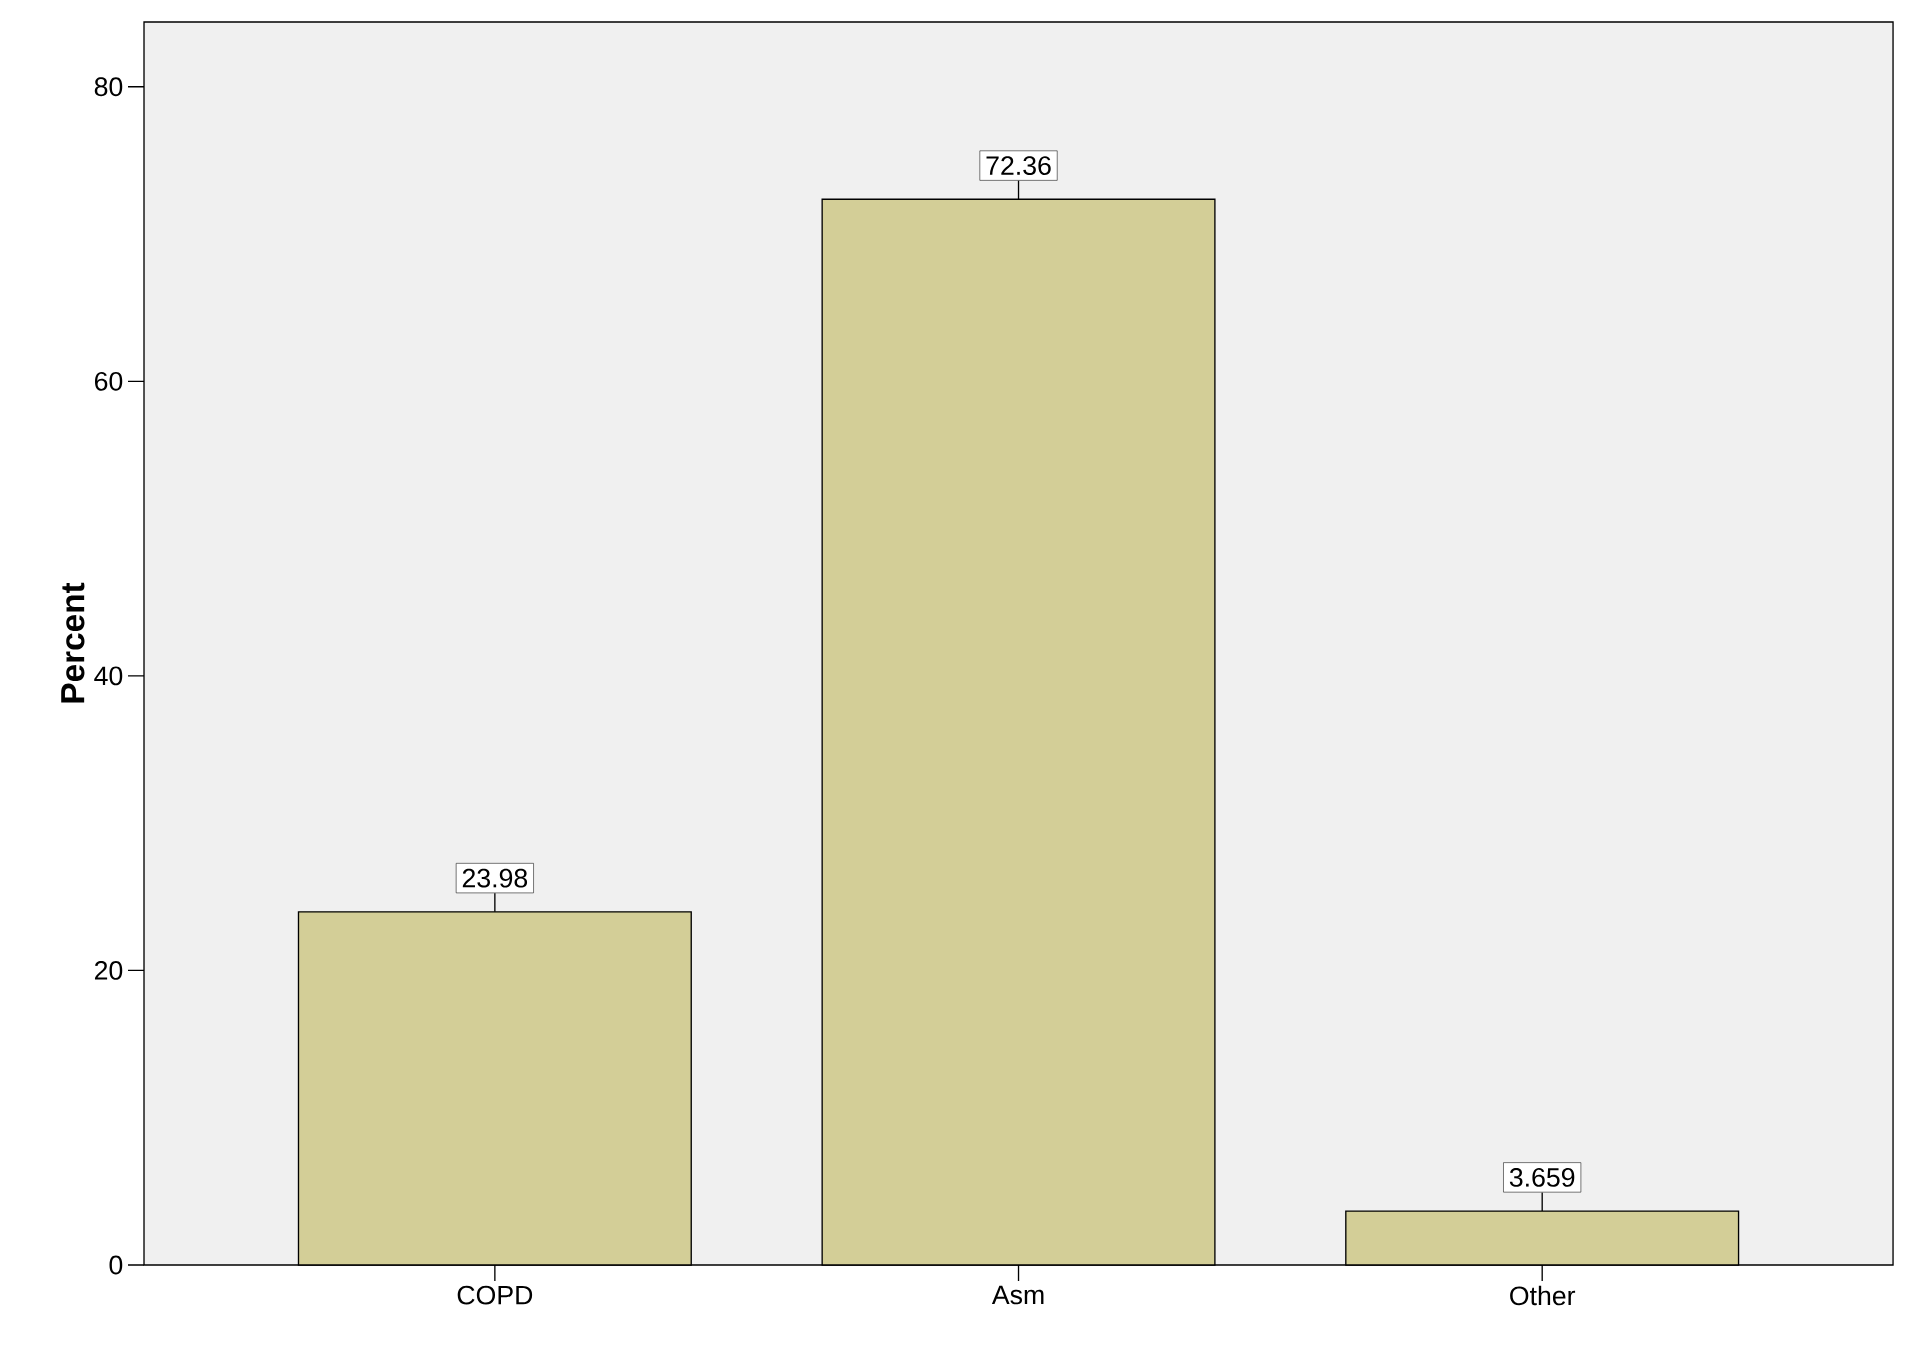 The width and height of the screenshot is (1913, 1348). Describe the element at coordinates (1017, 1295) in the screenshot. I see `x-tick-label: Asm` at that location.